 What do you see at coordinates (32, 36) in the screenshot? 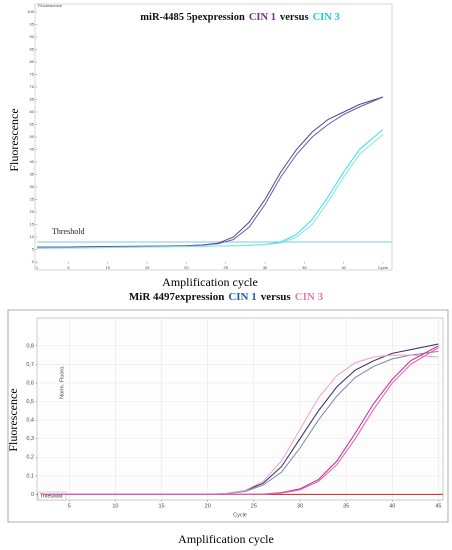
I see `y-tick-label: 90` at bounding box center [32, 36].